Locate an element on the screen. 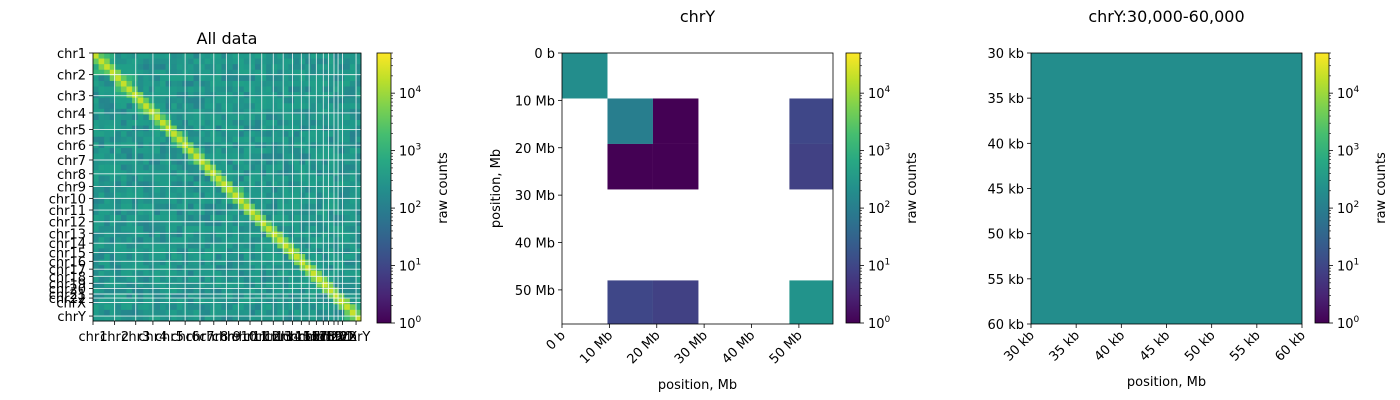 This screenshot has height=400, width=1400. x-tick-label: chr18 is located at coordinates (316, 337).